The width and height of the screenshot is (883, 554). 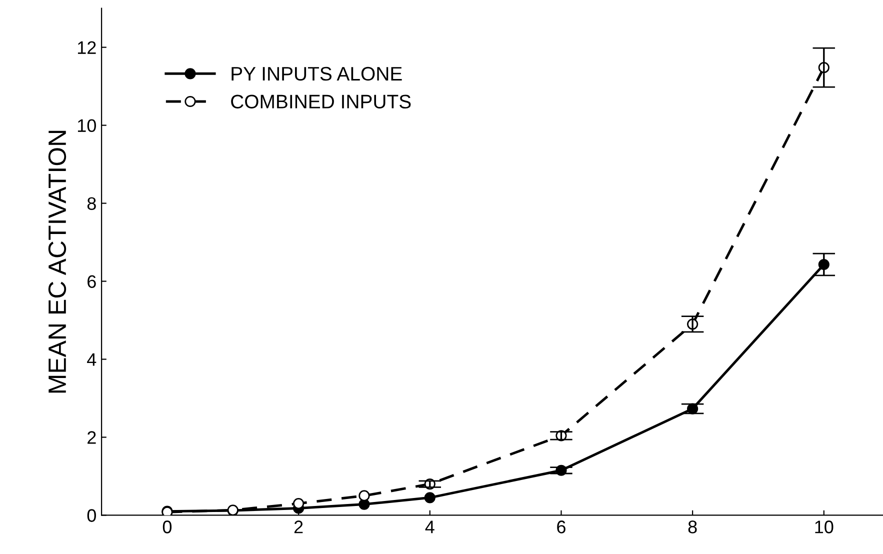 I want to click on y-tick-label: 12, so click(x=87, y=47).